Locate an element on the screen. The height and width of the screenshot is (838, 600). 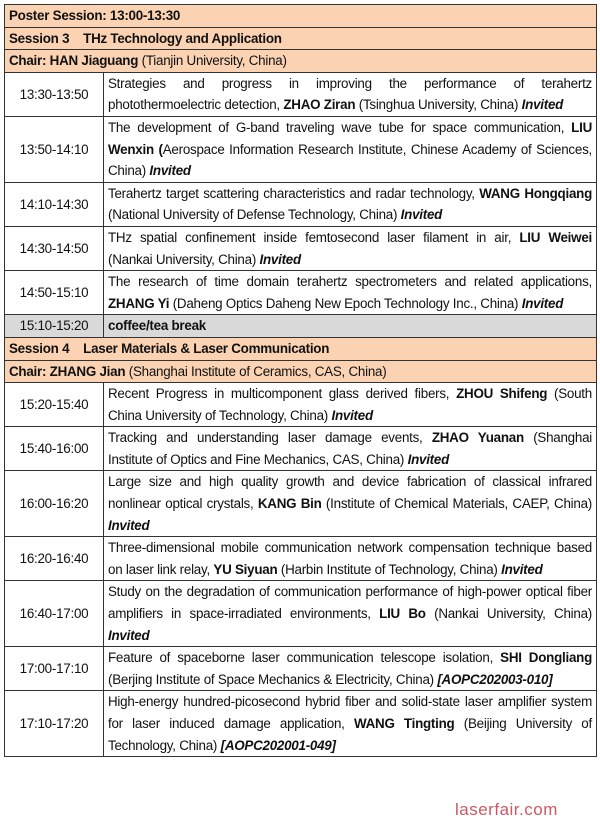
session-title-row: Session 3 THz Technology and Application is located at coordinates (300, 38).